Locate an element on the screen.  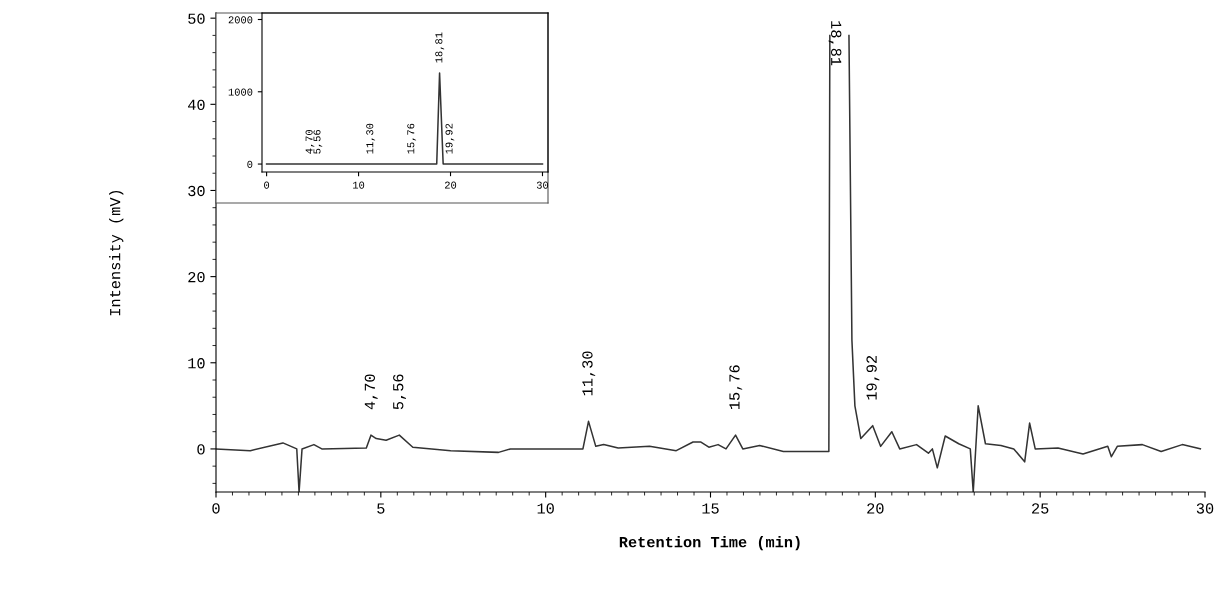
y-tick-label: 20 is located at coordinates (196, 277).